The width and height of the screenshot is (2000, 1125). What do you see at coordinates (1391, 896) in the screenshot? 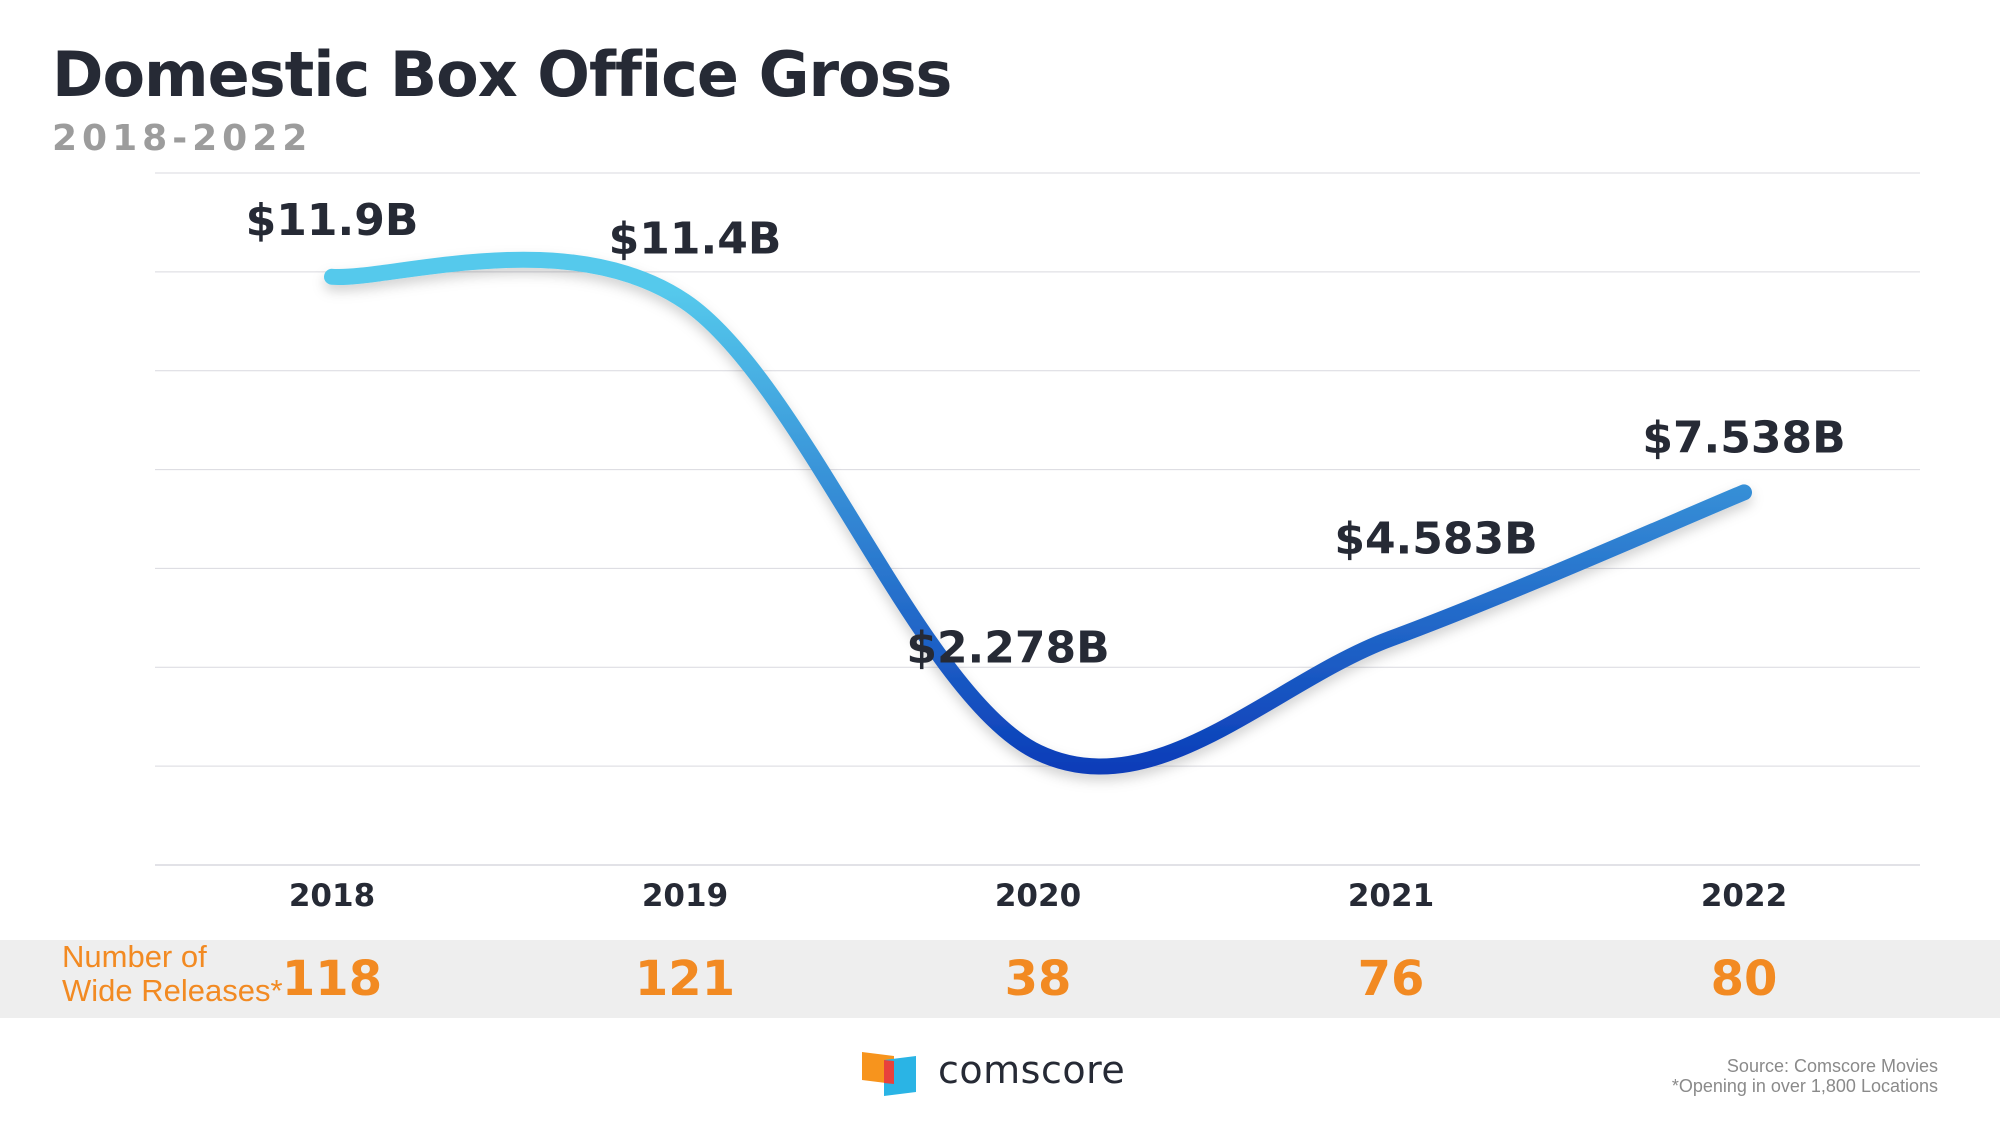
I see `x-tick-label: 2021` at bounding box center [1391, 896].